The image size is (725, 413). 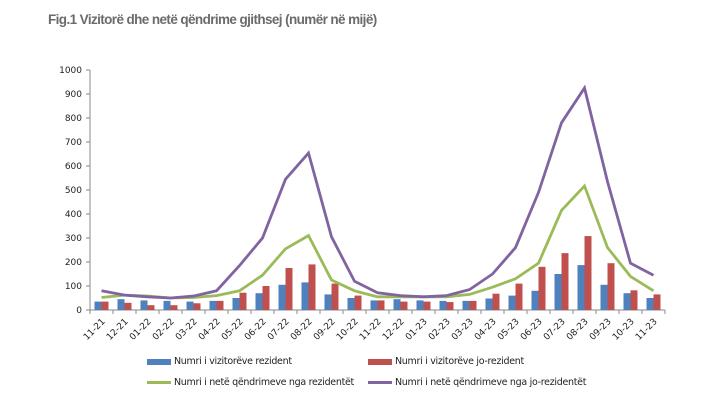 I want to click on legend-item-resident-nights: Numri i netë qëndrimeve nga rezidentët, so click(x=250, y=382).